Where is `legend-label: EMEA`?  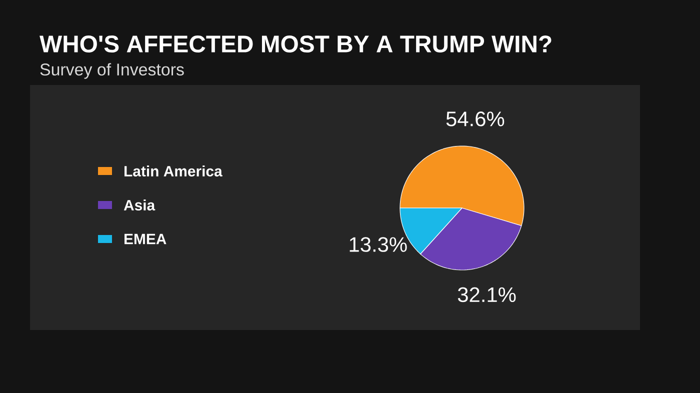 legend-label: EMEA is located at coordinates (145, 239).